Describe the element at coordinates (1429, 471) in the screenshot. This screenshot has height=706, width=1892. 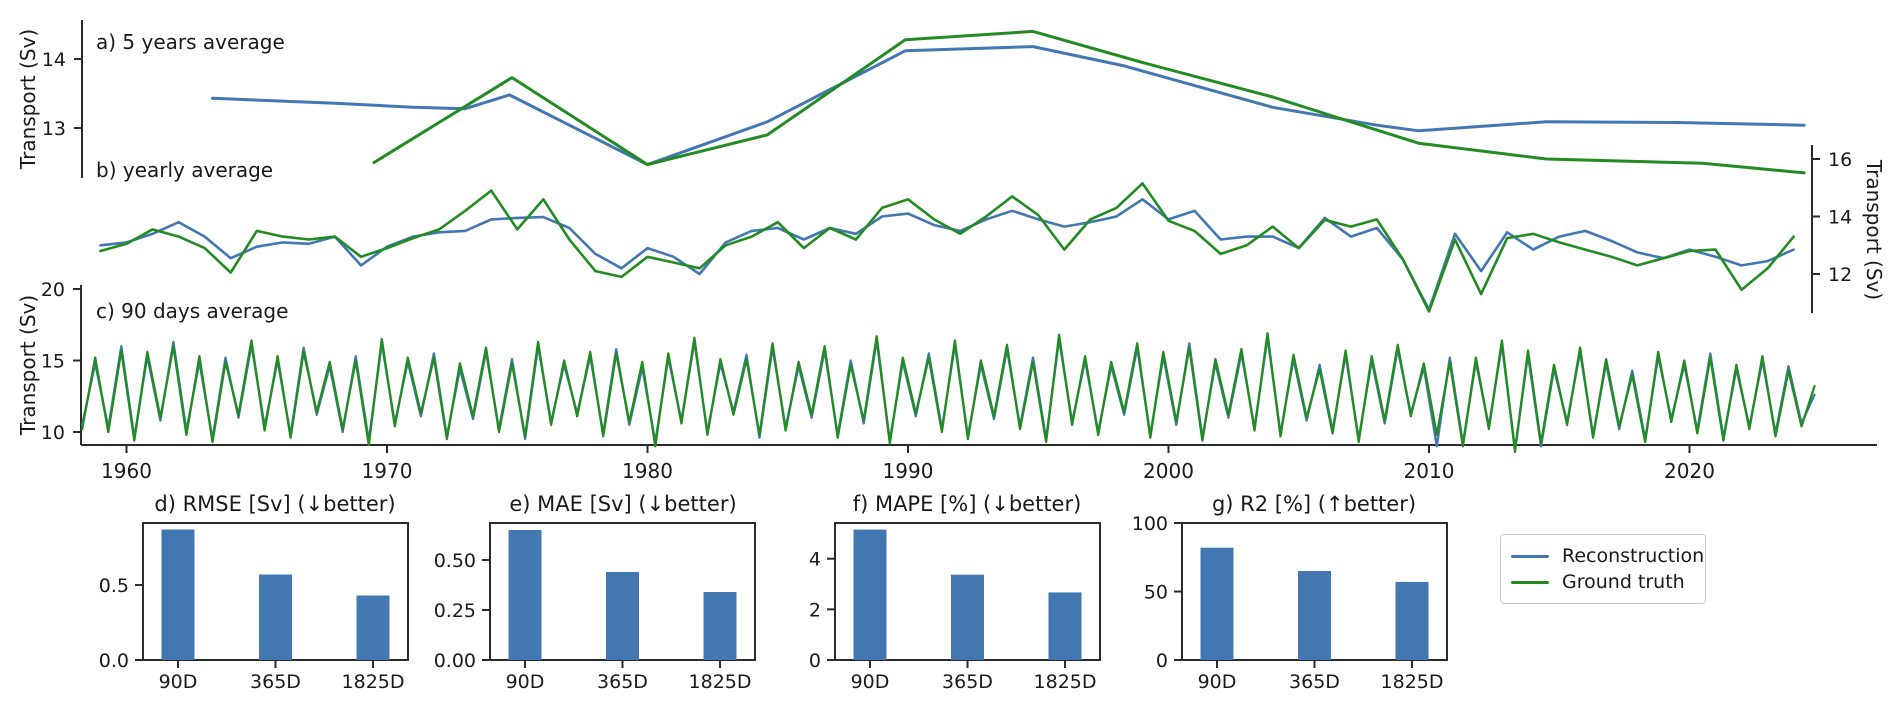
I see `x-axis-tick-label: 2010` at that location.